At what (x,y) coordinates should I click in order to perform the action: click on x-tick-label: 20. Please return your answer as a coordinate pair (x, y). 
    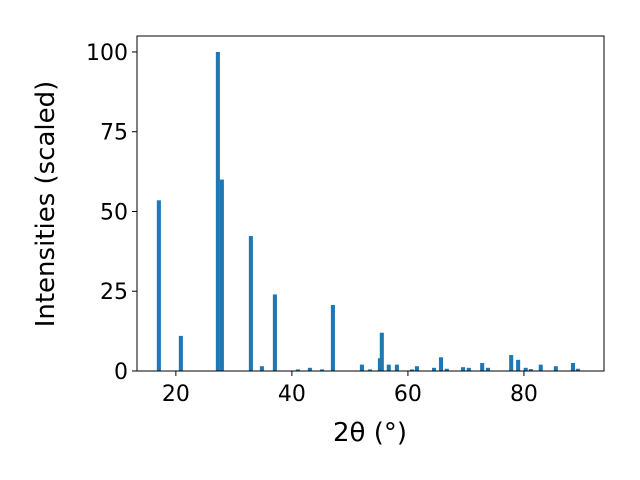
    Looking at the image, I should click on (176, 394).